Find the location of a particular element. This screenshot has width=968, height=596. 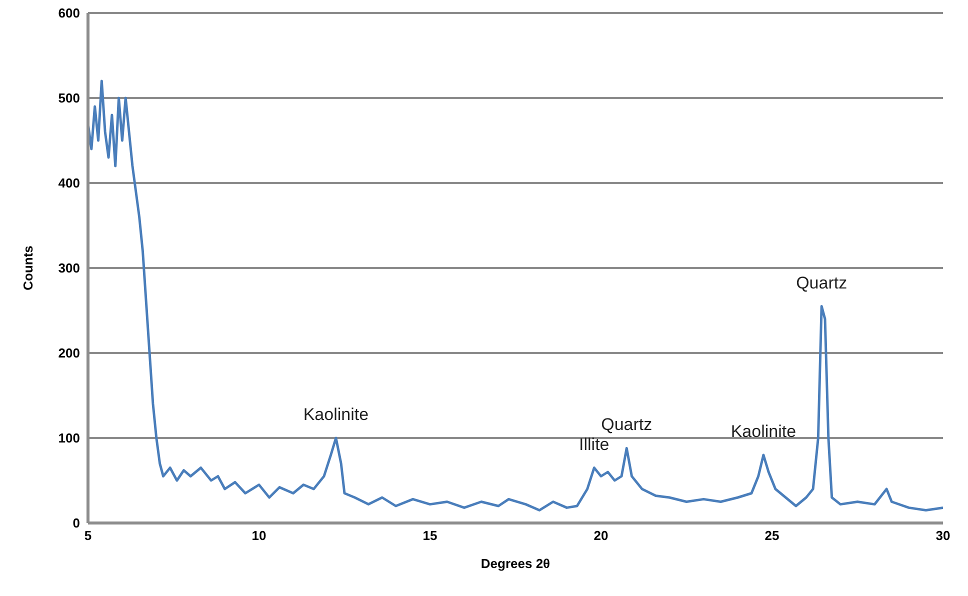

y-tick-label: 300 is located at coordinates (69, 268).